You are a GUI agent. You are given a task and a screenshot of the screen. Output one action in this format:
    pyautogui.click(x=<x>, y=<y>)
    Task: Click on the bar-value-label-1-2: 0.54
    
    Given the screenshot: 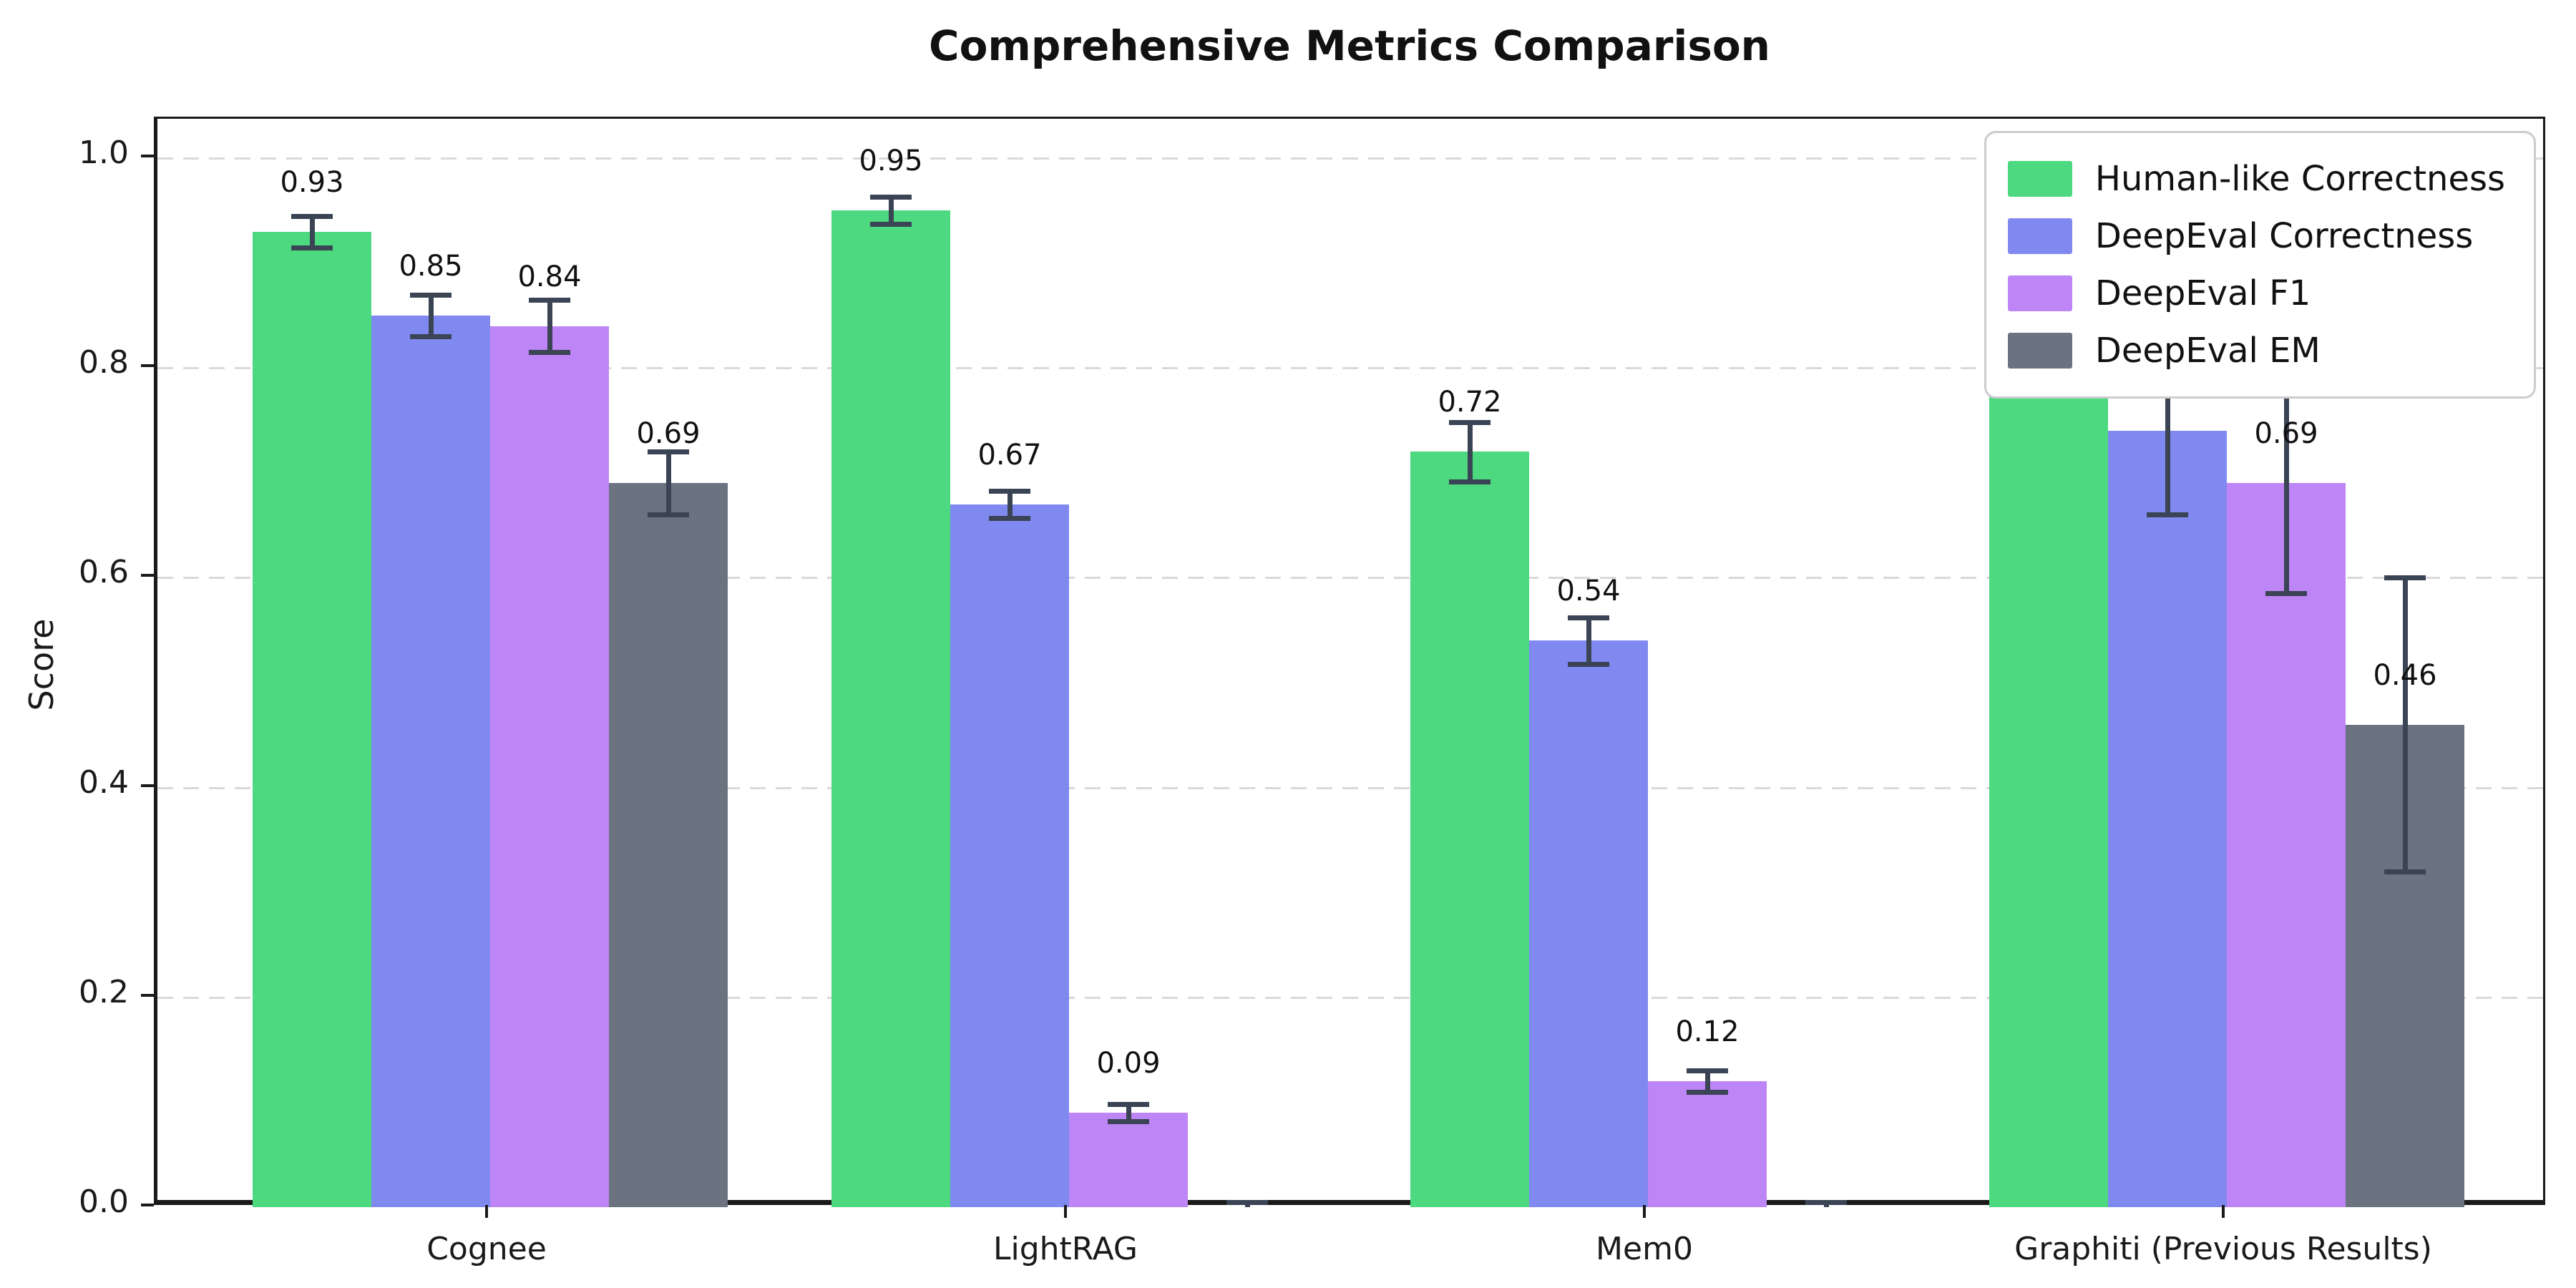 What is the action you would take?
    pyautogui.click(x=1588, y=591)
    